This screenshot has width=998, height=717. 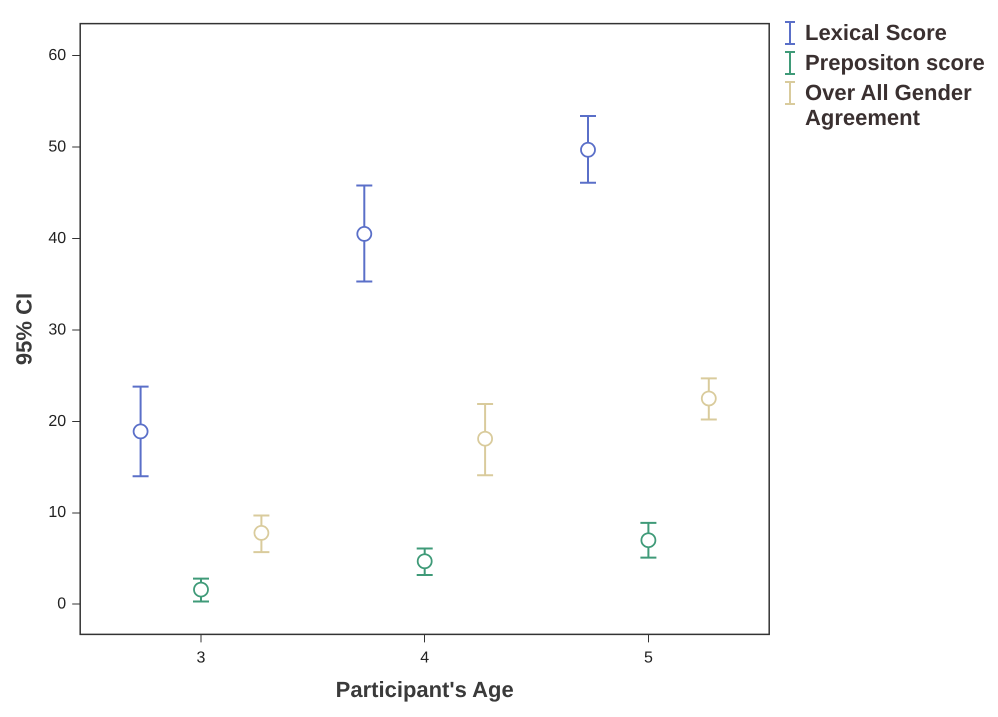 What do you see at coordinates (57, 329) in the screenshot?
I see `y-tick-label: 30` at bounding box center [57, 329].